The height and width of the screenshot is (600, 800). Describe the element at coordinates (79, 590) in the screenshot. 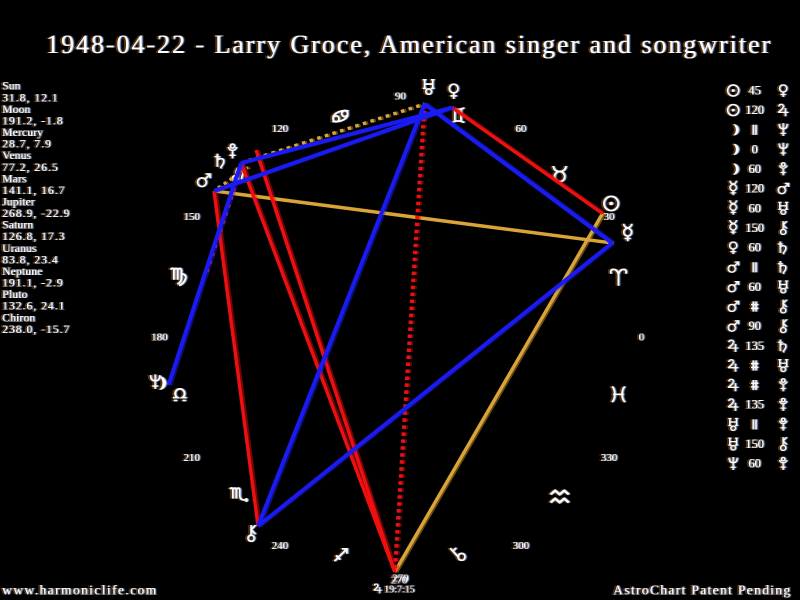

I see `svg-text: www.harmoniclife.com` at that location.